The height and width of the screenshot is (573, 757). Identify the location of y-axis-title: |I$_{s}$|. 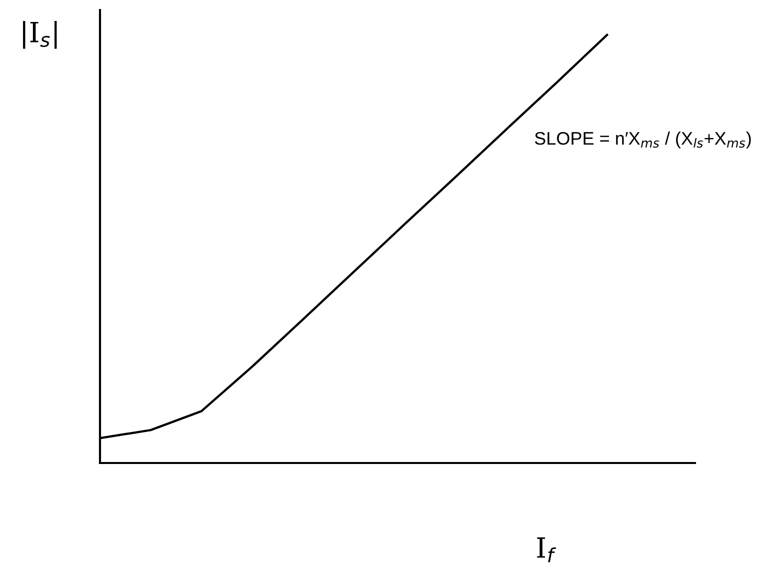
(40, 34).